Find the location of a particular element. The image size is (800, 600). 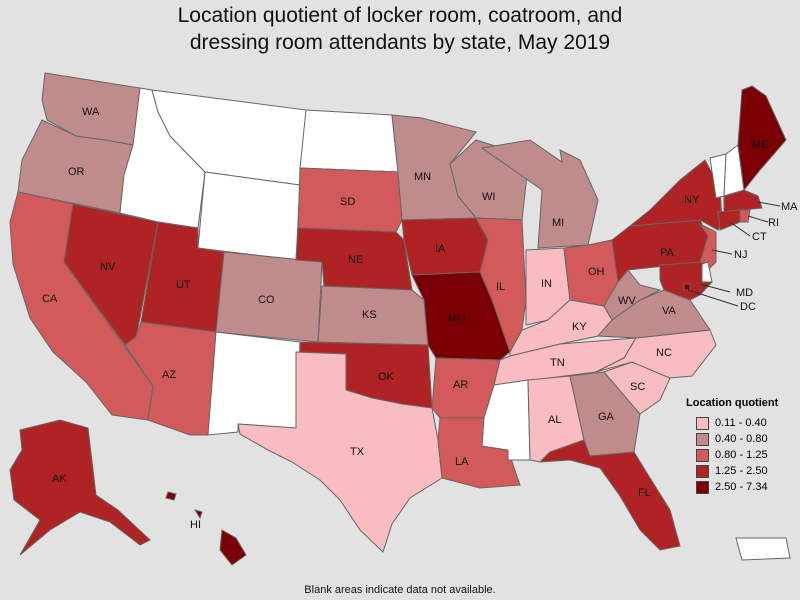

legend-item: 0.40 - 0.80 is located at coordinates (732, 439).